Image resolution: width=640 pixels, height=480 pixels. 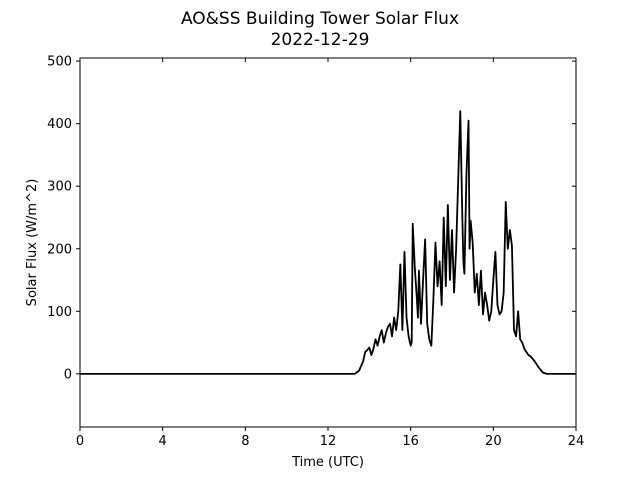 I want to click on x-tick-label: 24, so click(x=576, y=441).